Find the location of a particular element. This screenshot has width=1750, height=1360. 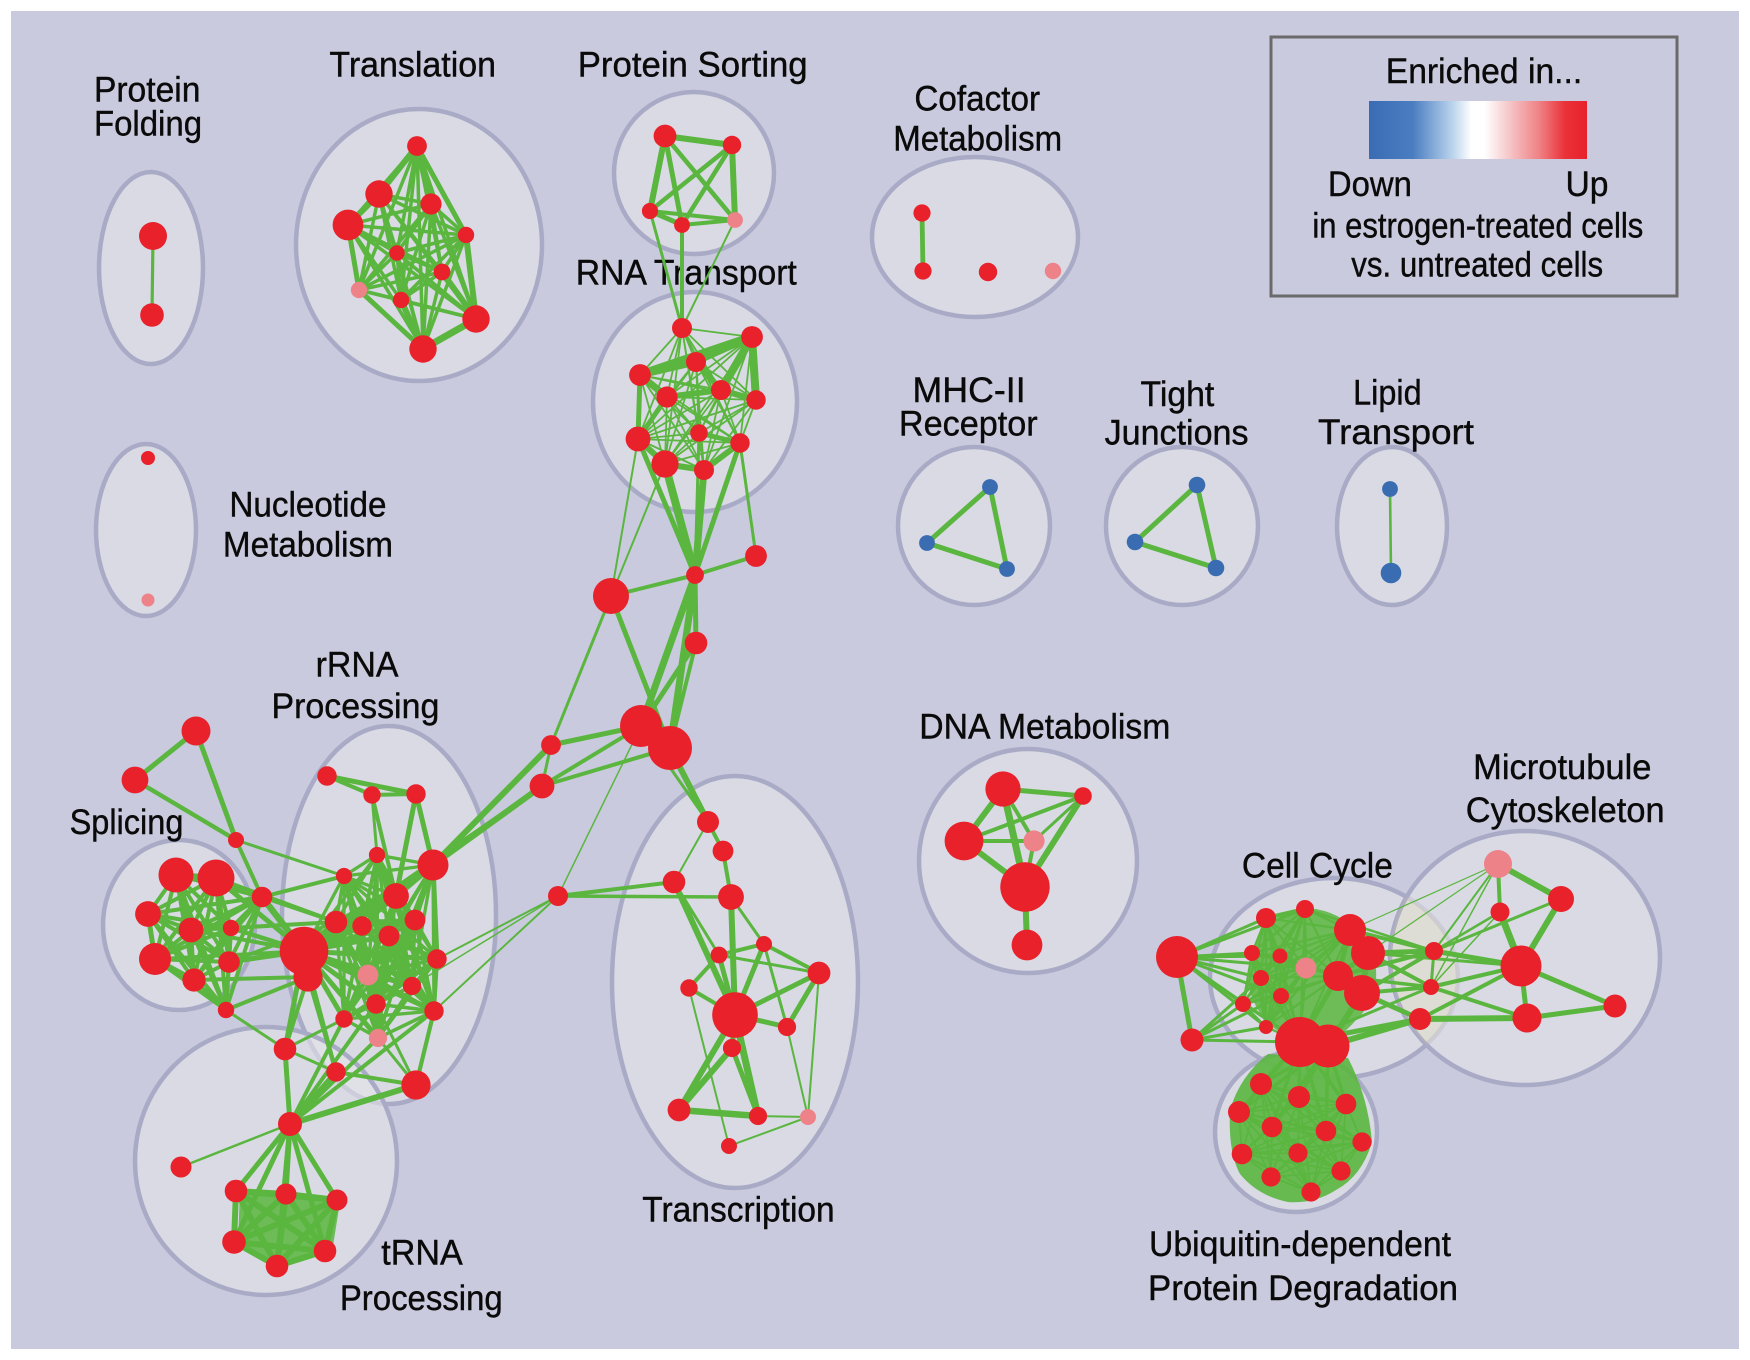

svg-text: Microtubule is located at coordinates (1562, 767).